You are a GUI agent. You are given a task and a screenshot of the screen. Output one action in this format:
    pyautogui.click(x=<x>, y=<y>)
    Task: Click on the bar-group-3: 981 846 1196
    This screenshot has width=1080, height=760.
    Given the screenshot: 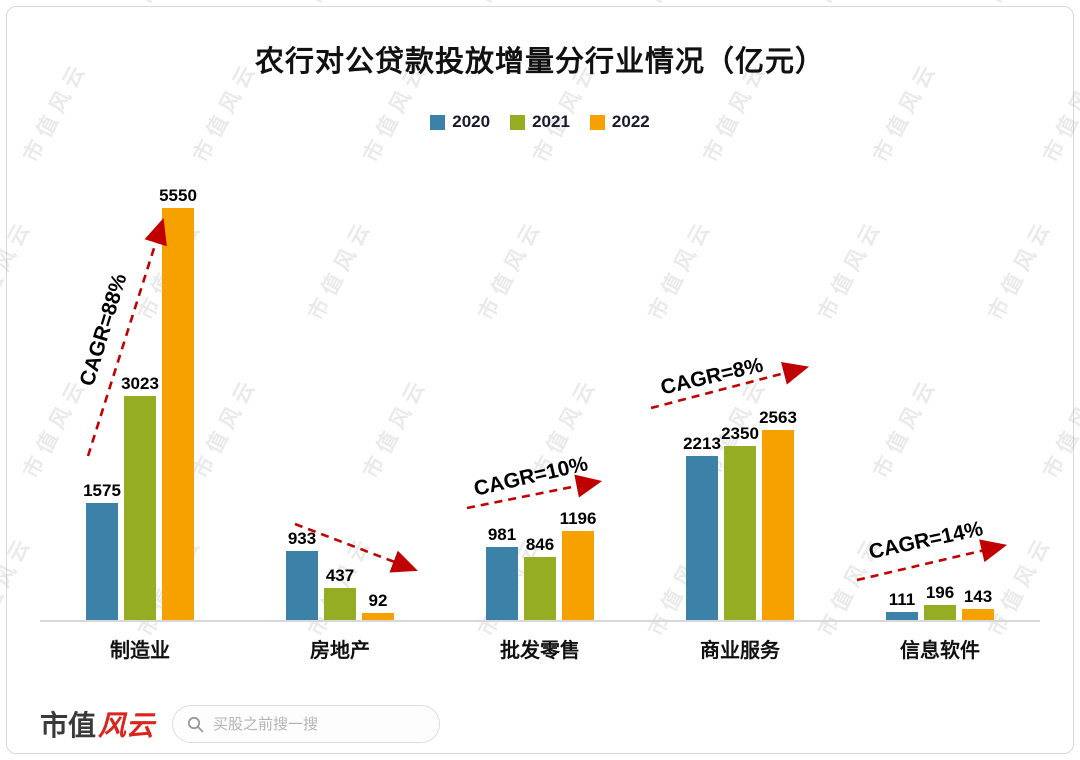 What is the action you would take?
    pyautogui.click(x=540, y=564)
    